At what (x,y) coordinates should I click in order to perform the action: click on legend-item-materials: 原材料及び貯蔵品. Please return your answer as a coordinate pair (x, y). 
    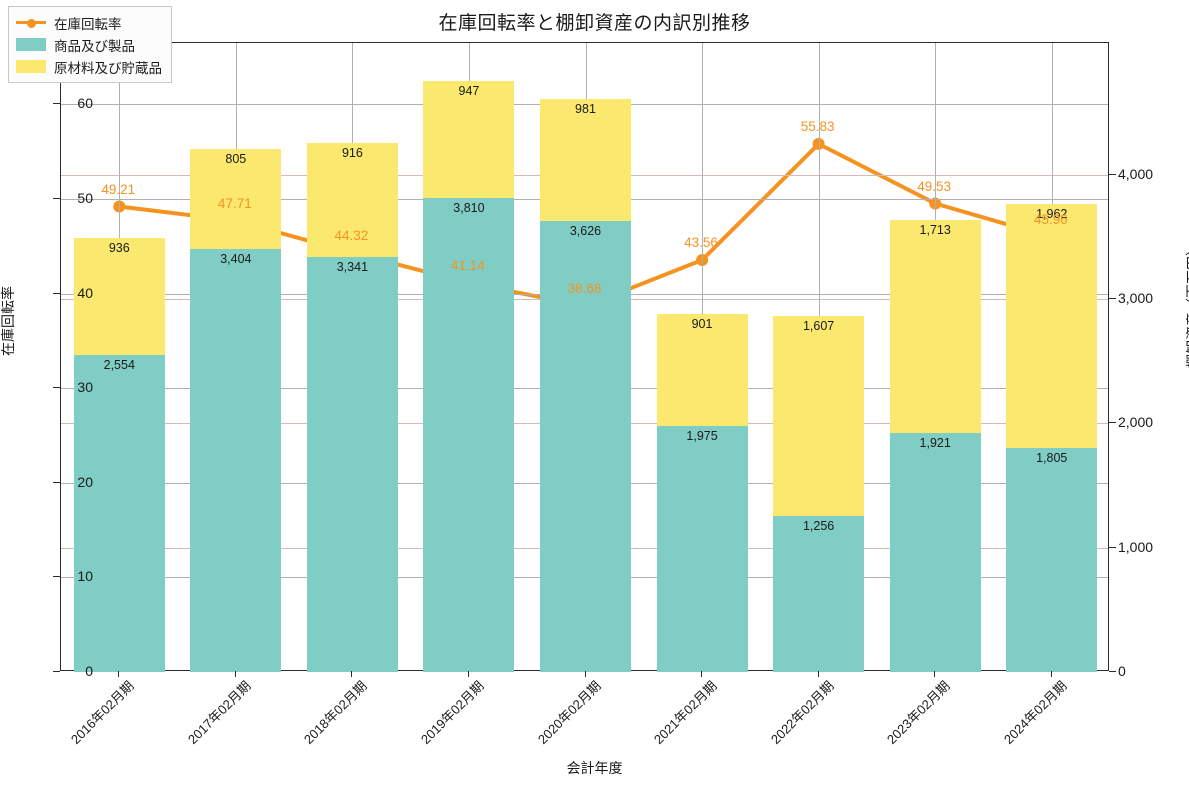
    Looking at the image, I should click on (89, 66).